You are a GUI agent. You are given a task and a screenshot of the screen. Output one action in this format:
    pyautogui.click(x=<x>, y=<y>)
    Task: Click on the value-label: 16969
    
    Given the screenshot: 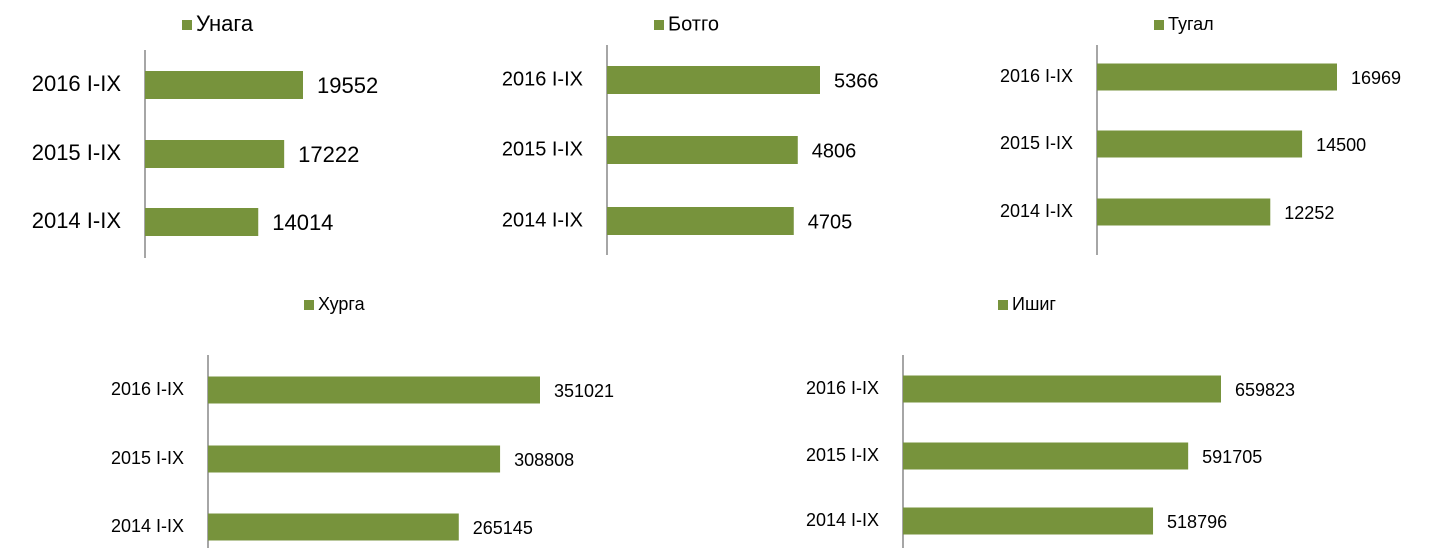 What is the action you would take?
    pyautogui.click(x=1376, y=78)
    